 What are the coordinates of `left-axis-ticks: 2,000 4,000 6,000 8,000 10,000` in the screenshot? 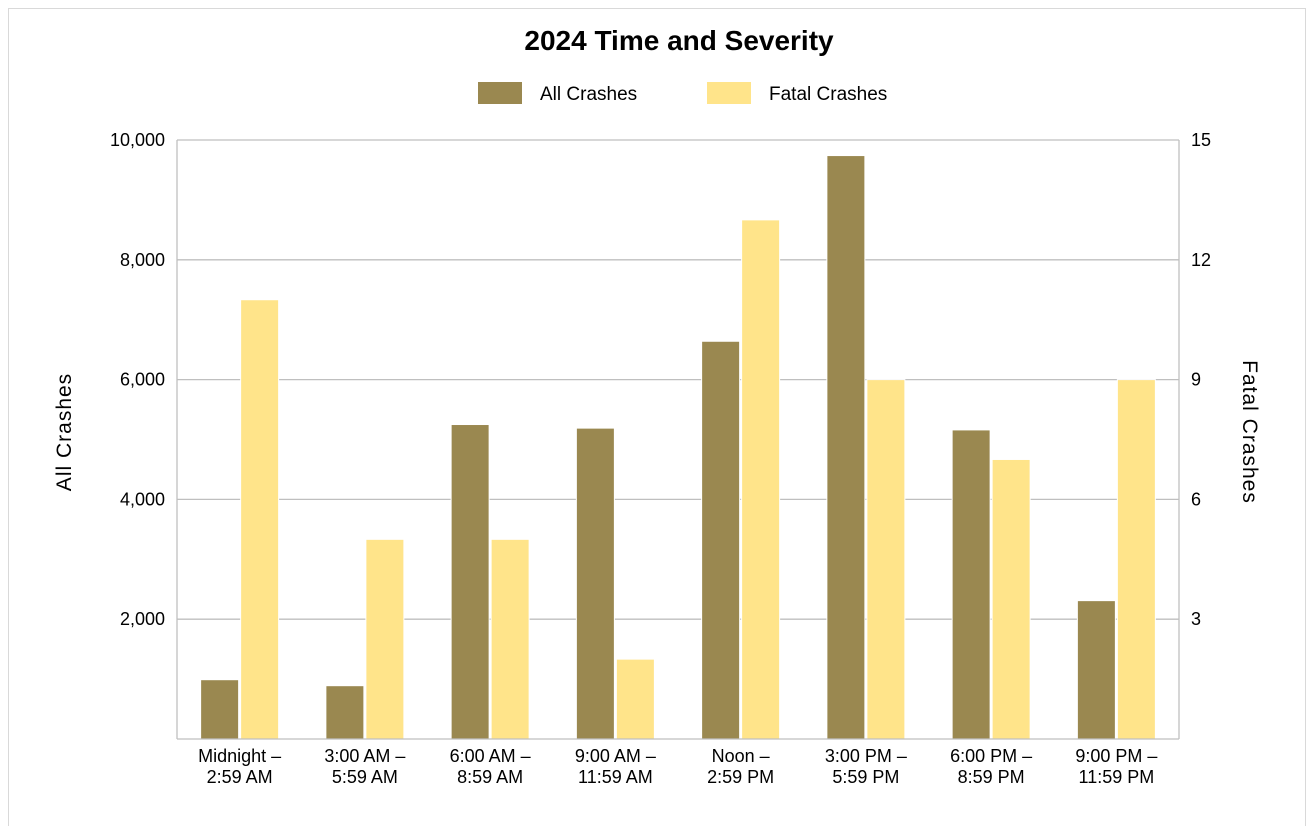 It's located at (137, 379).